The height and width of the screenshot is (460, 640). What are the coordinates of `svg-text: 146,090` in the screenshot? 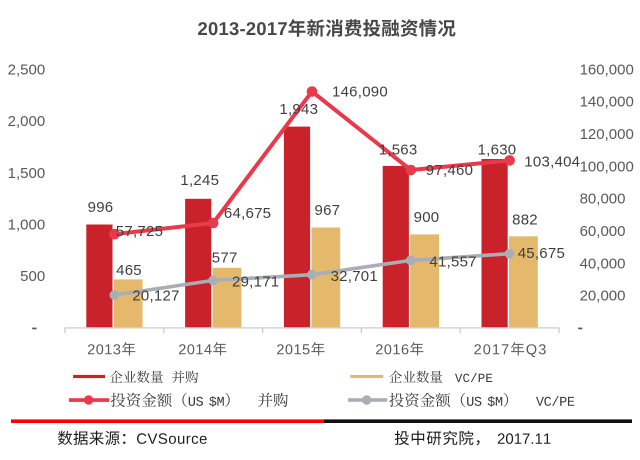 It's located at (360, 92).